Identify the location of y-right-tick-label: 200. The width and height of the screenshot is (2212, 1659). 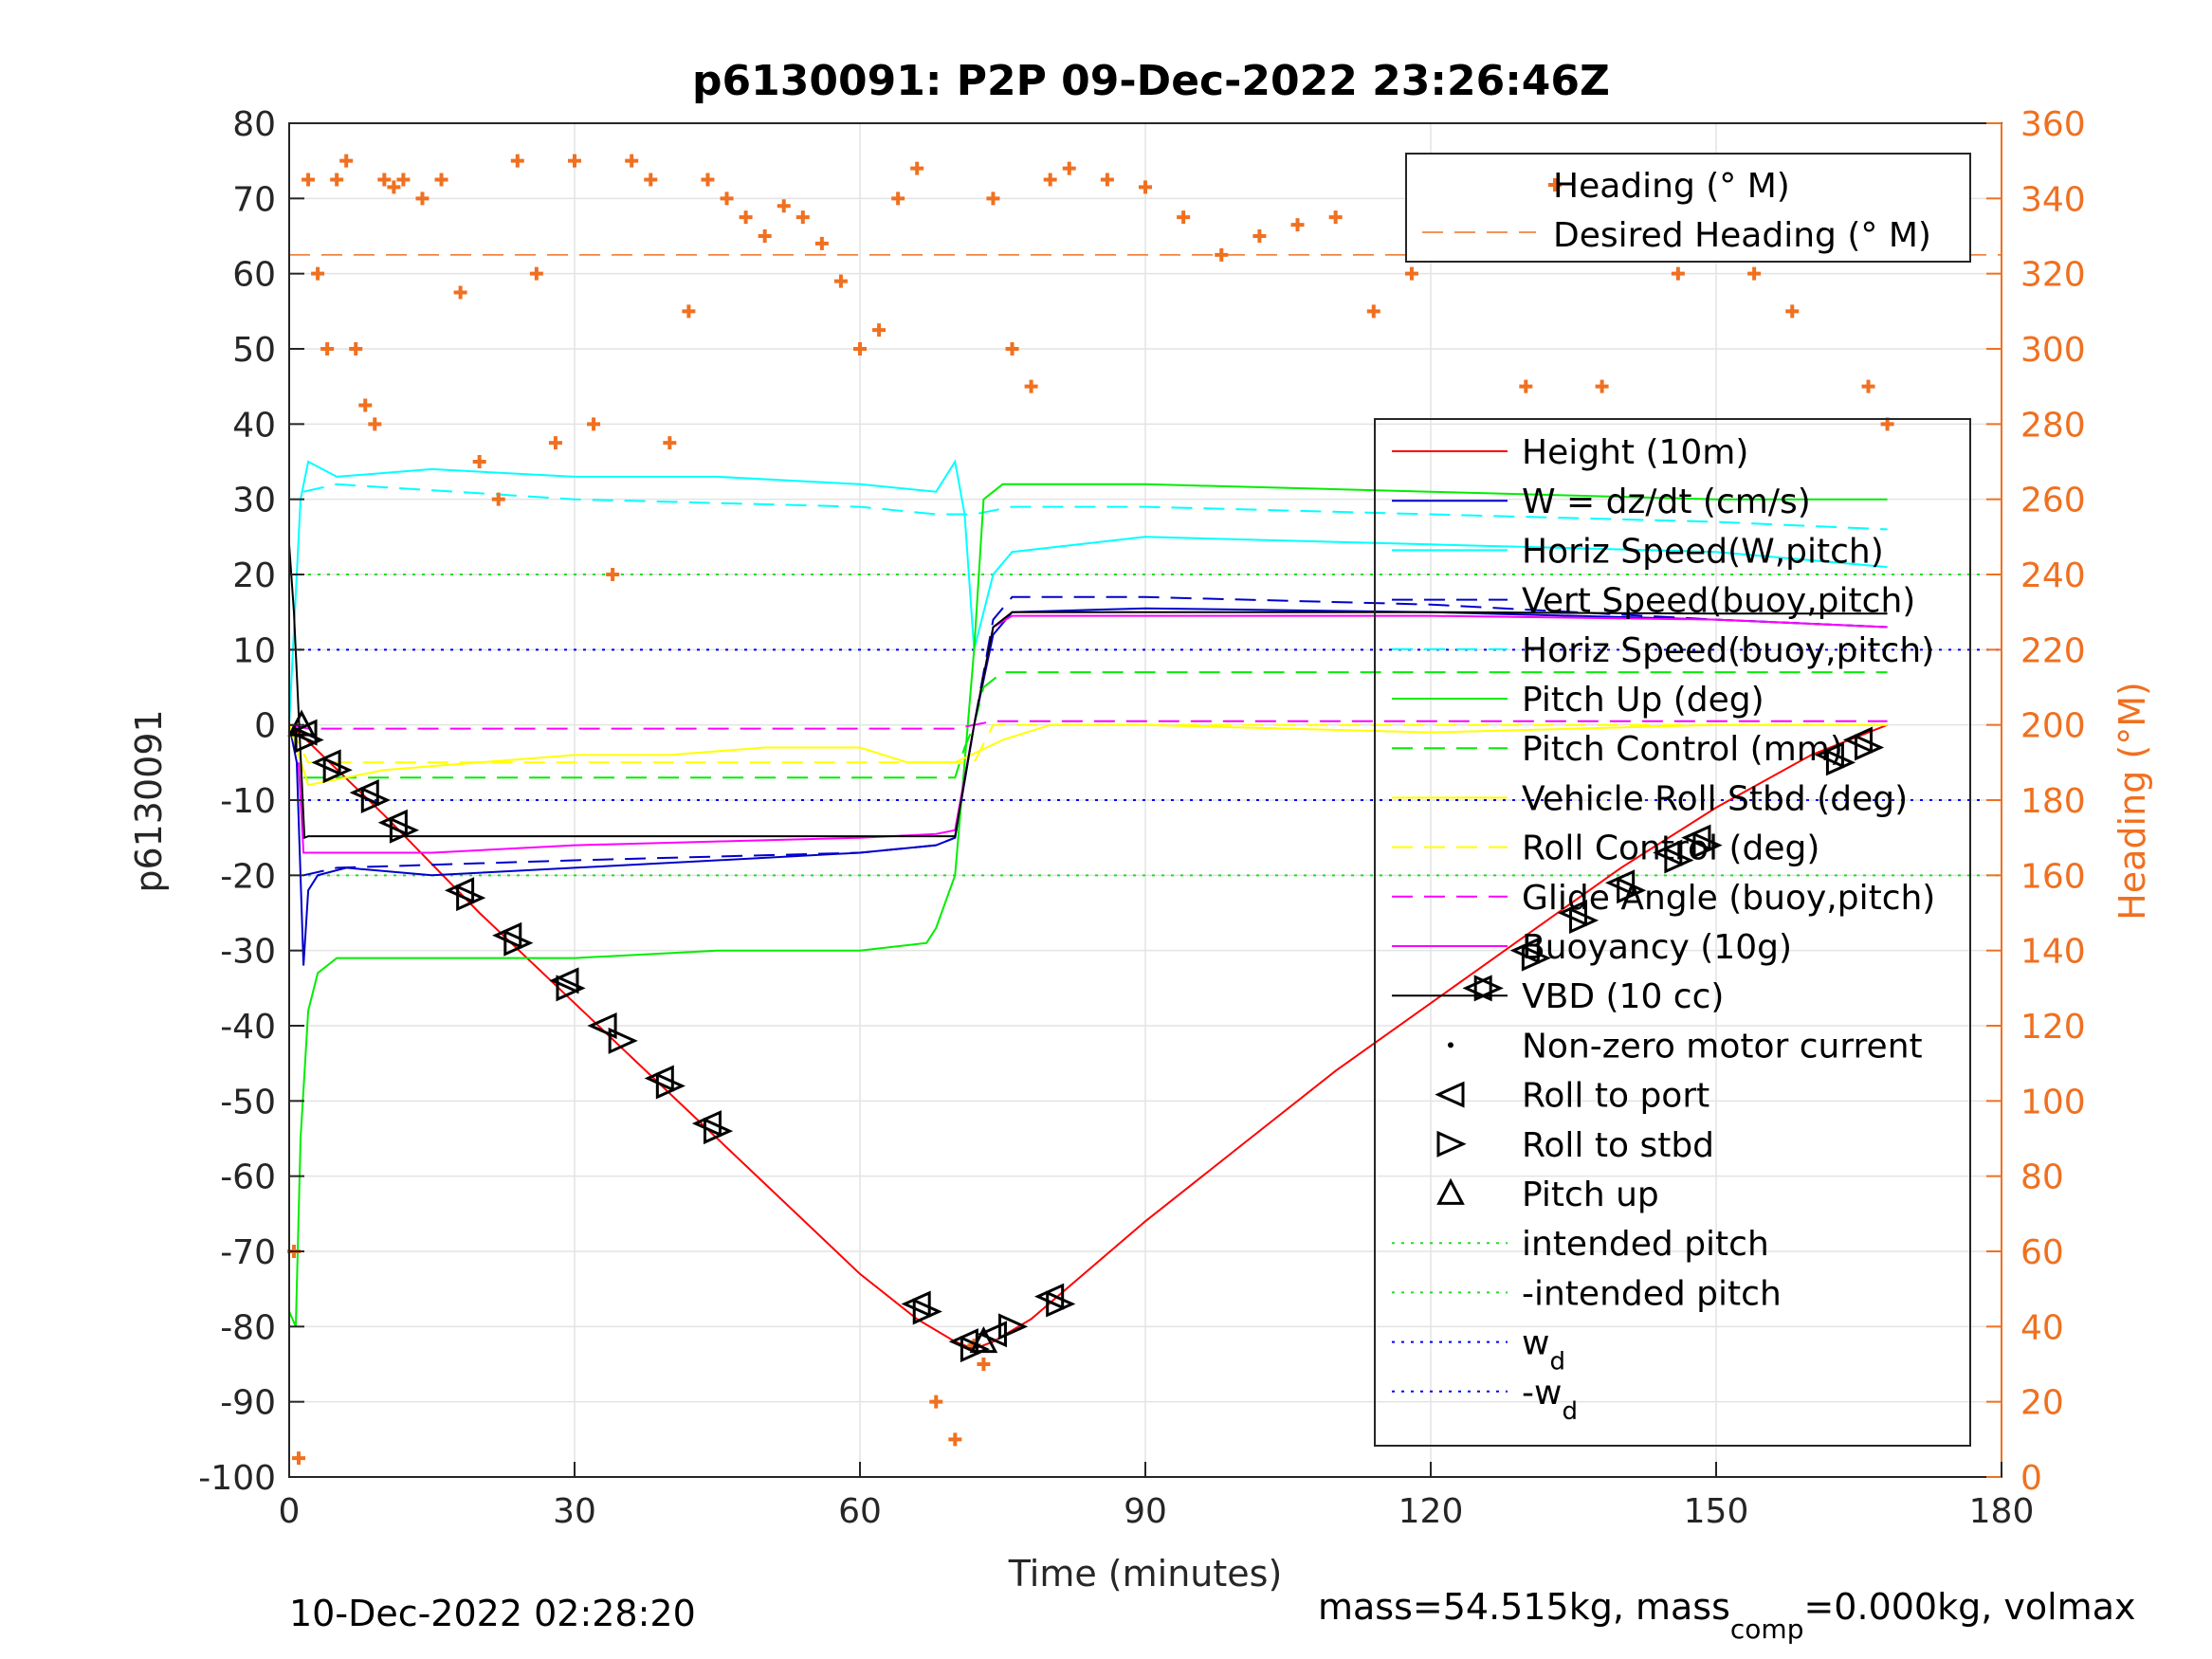
(2053, 726).